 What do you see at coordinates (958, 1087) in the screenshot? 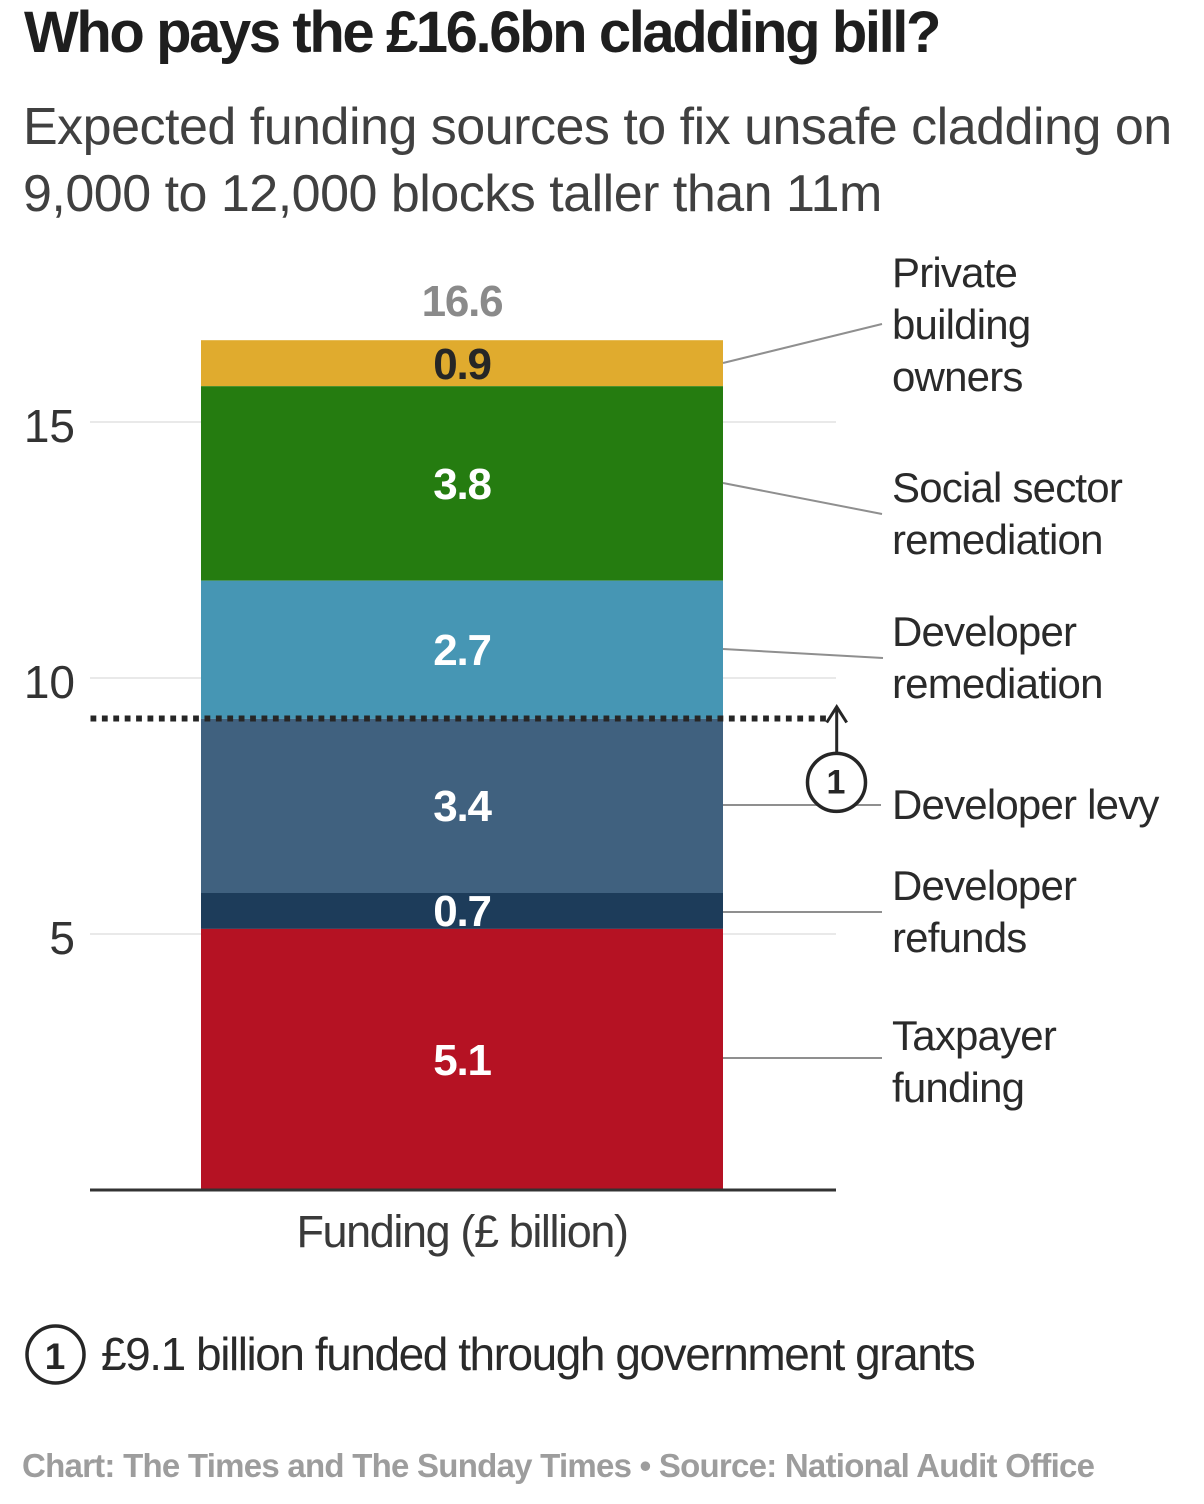
I see `svg-text: funding` at bounding box center [958, 1087].